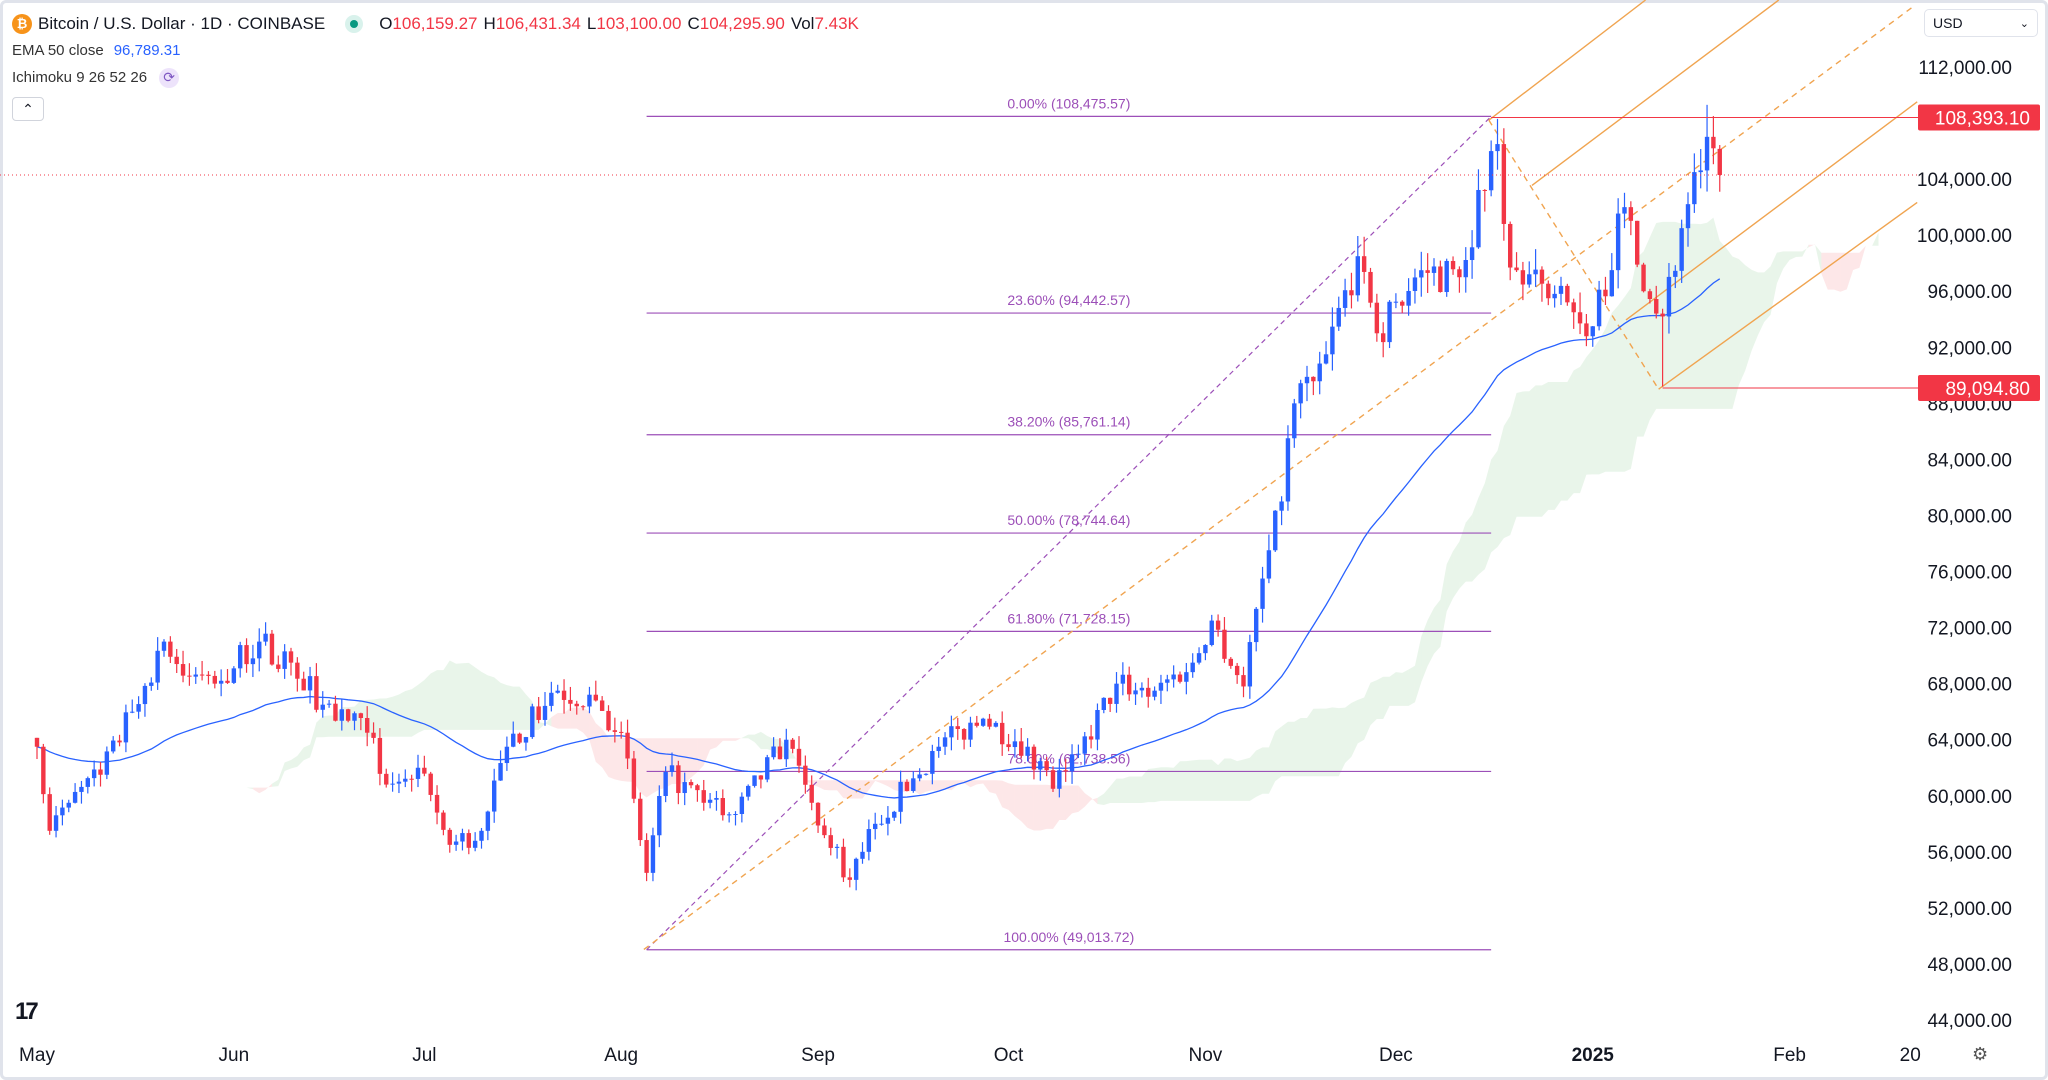  What do you see at coordinates (58, 50) in the screenshot?
I see `ema-label: EMA 50 close` at bounding box center [58, 50].